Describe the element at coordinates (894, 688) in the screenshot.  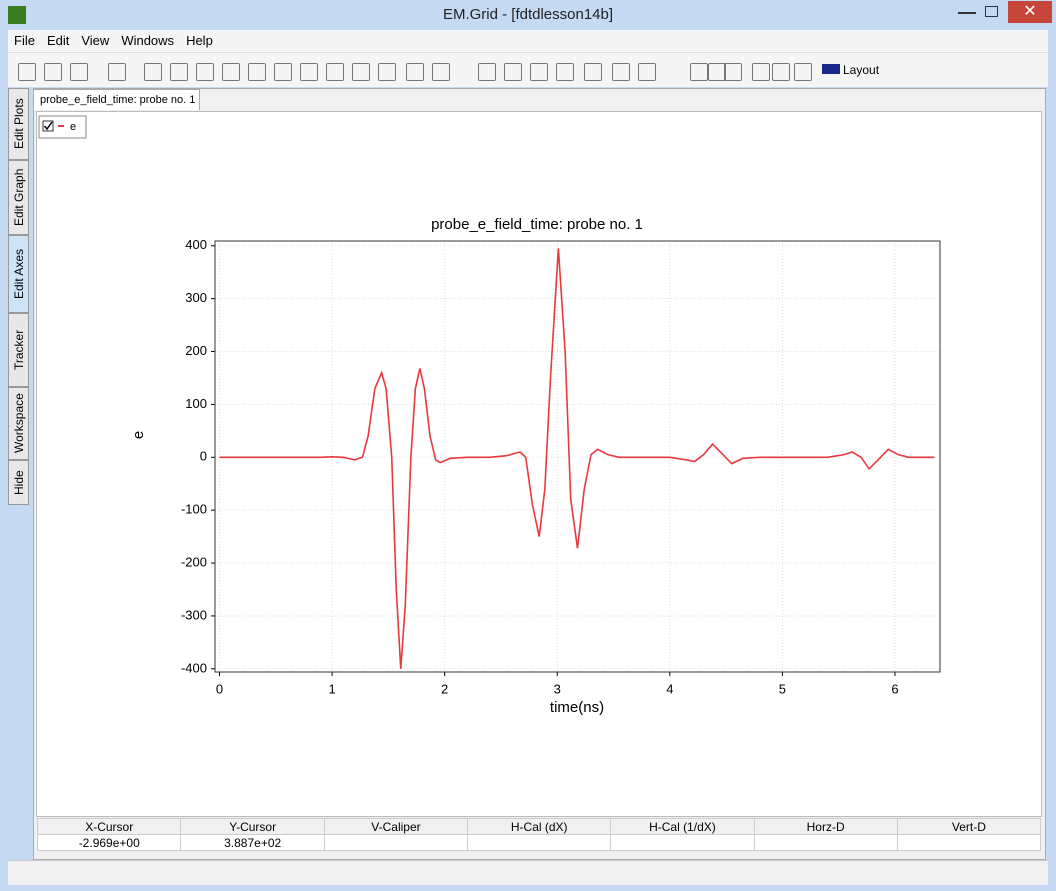
I see `x-tick-label: 6` at that location.